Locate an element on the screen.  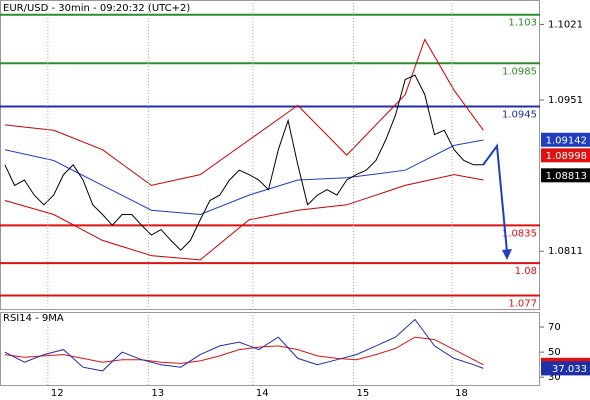
y-tick-label: 1.1021 is located at coordinates (565, 24).